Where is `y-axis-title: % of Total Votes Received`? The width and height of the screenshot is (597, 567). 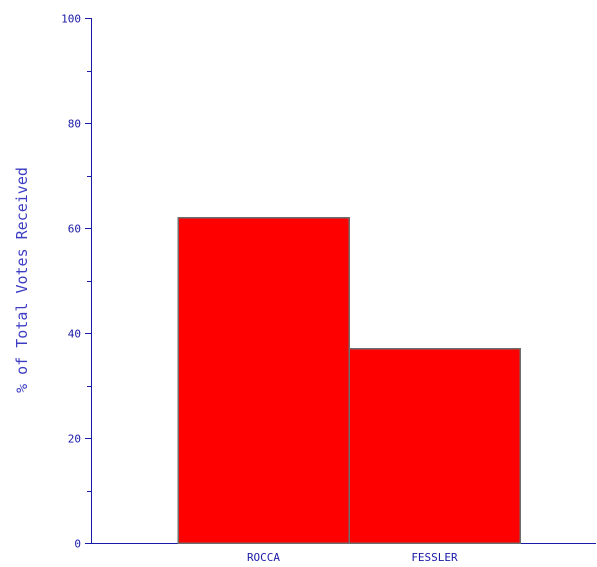
y-axis-title: % of Total Votes Received is located at coordinates (22, 280).